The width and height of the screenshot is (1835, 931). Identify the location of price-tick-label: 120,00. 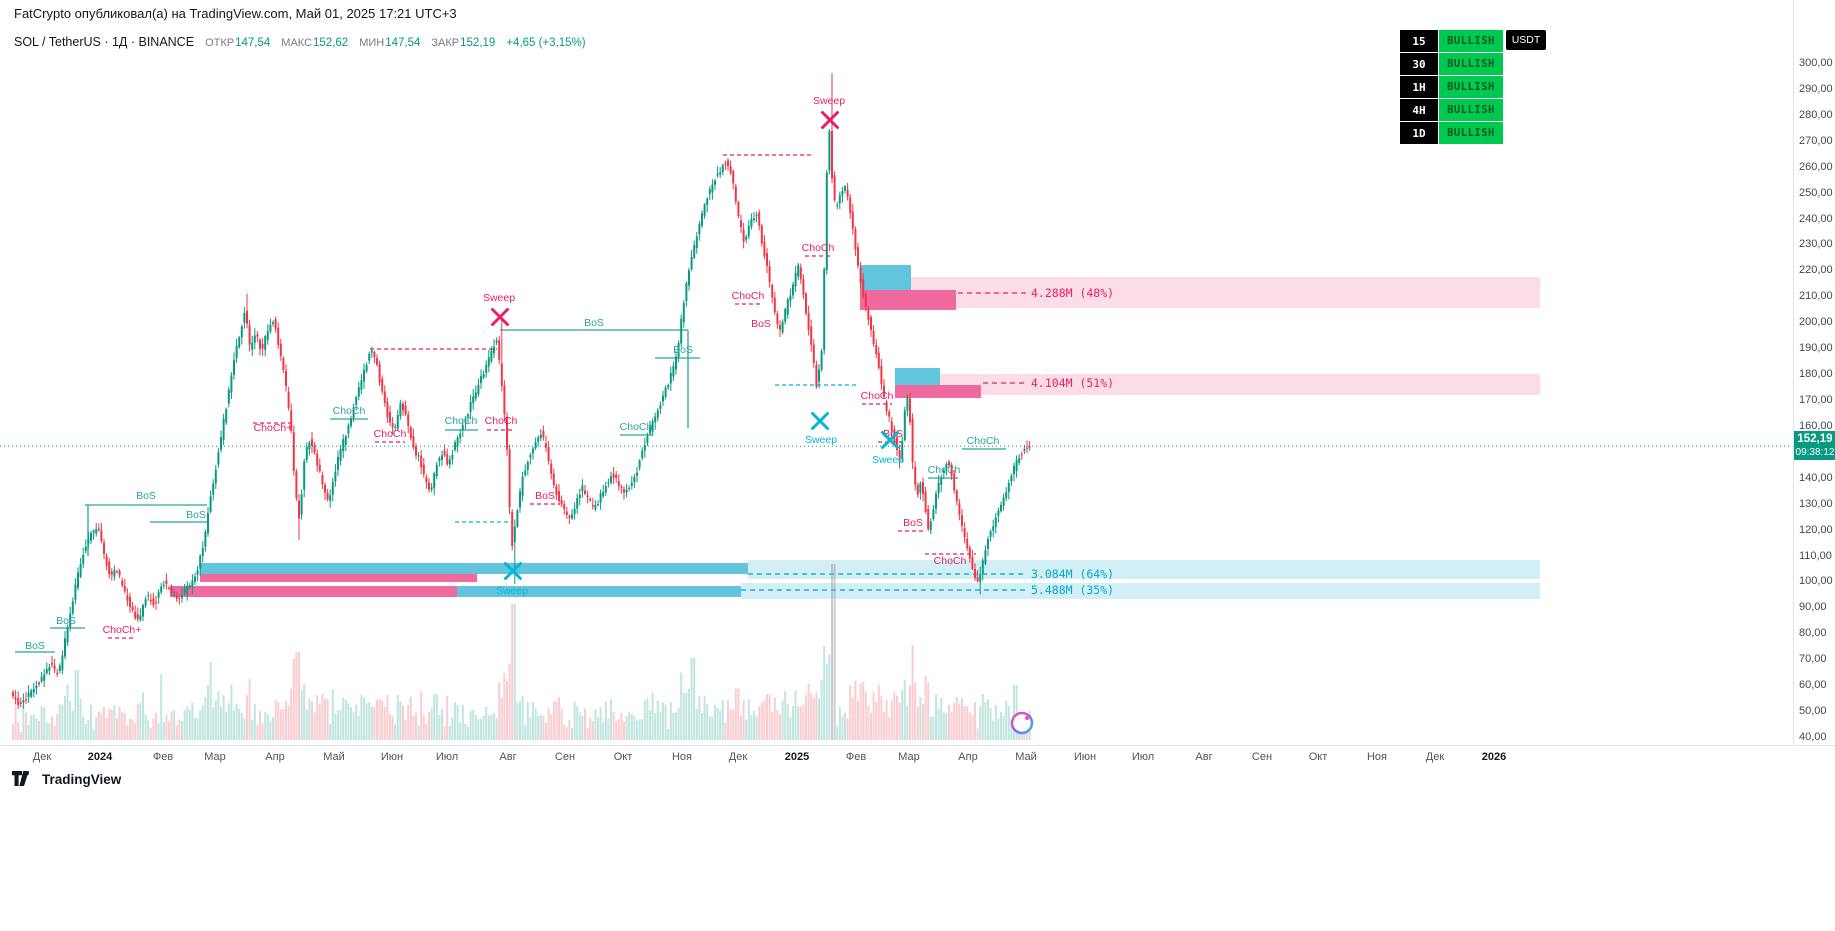
(1816, 529).